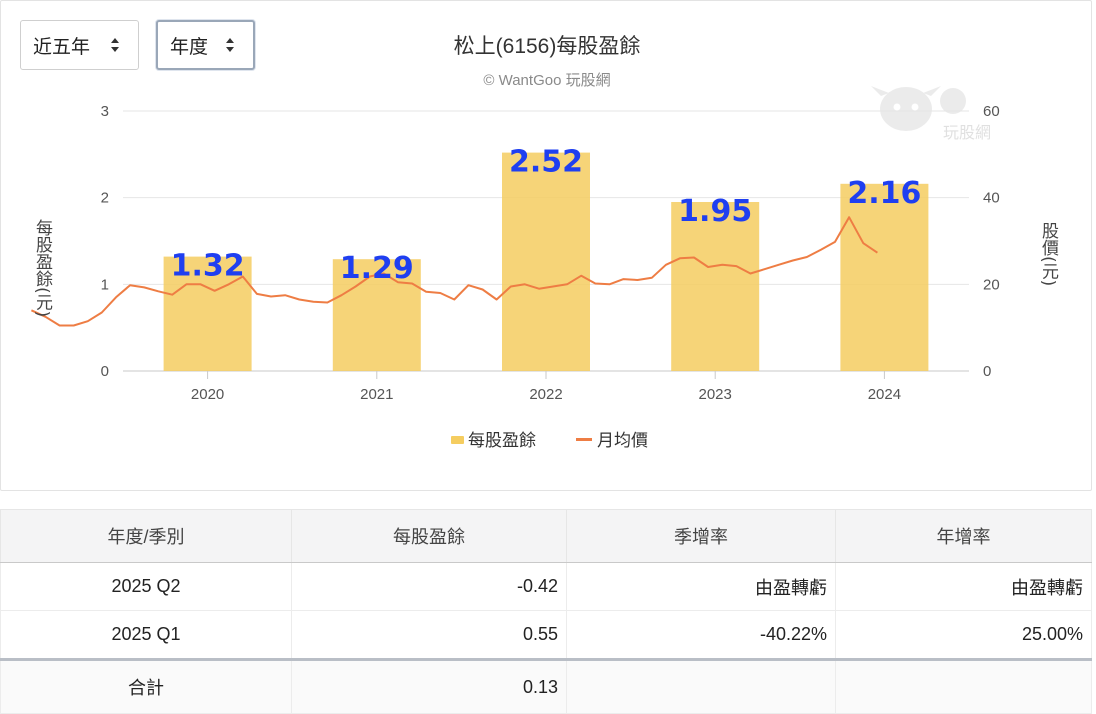  Describe the element at coordinates (967, 132) in the screenshot. I see `watermark-text: 玩股網` at that location.